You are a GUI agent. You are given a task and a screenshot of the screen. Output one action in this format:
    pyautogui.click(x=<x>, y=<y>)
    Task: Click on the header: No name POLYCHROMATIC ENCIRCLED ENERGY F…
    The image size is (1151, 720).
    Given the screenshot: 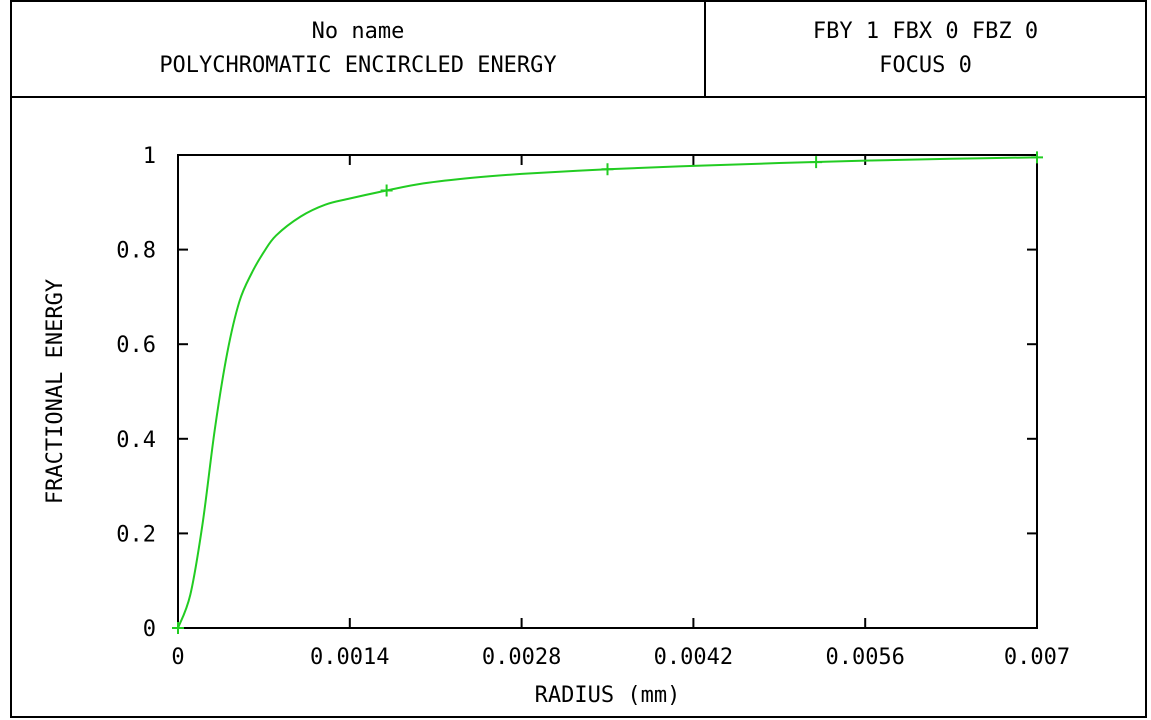 What is the action you would take?
    pyautogui.click(x=578, y=50)
    